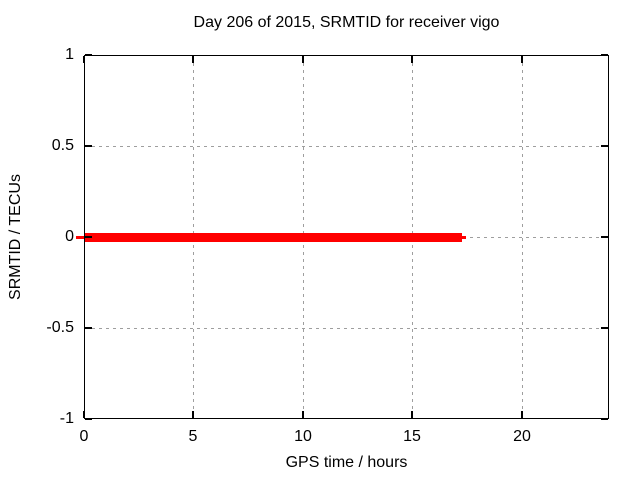 The width and height of the screenshot is (640, 480). I want to click on y-tick-label: -0.5, so click(60, 327).